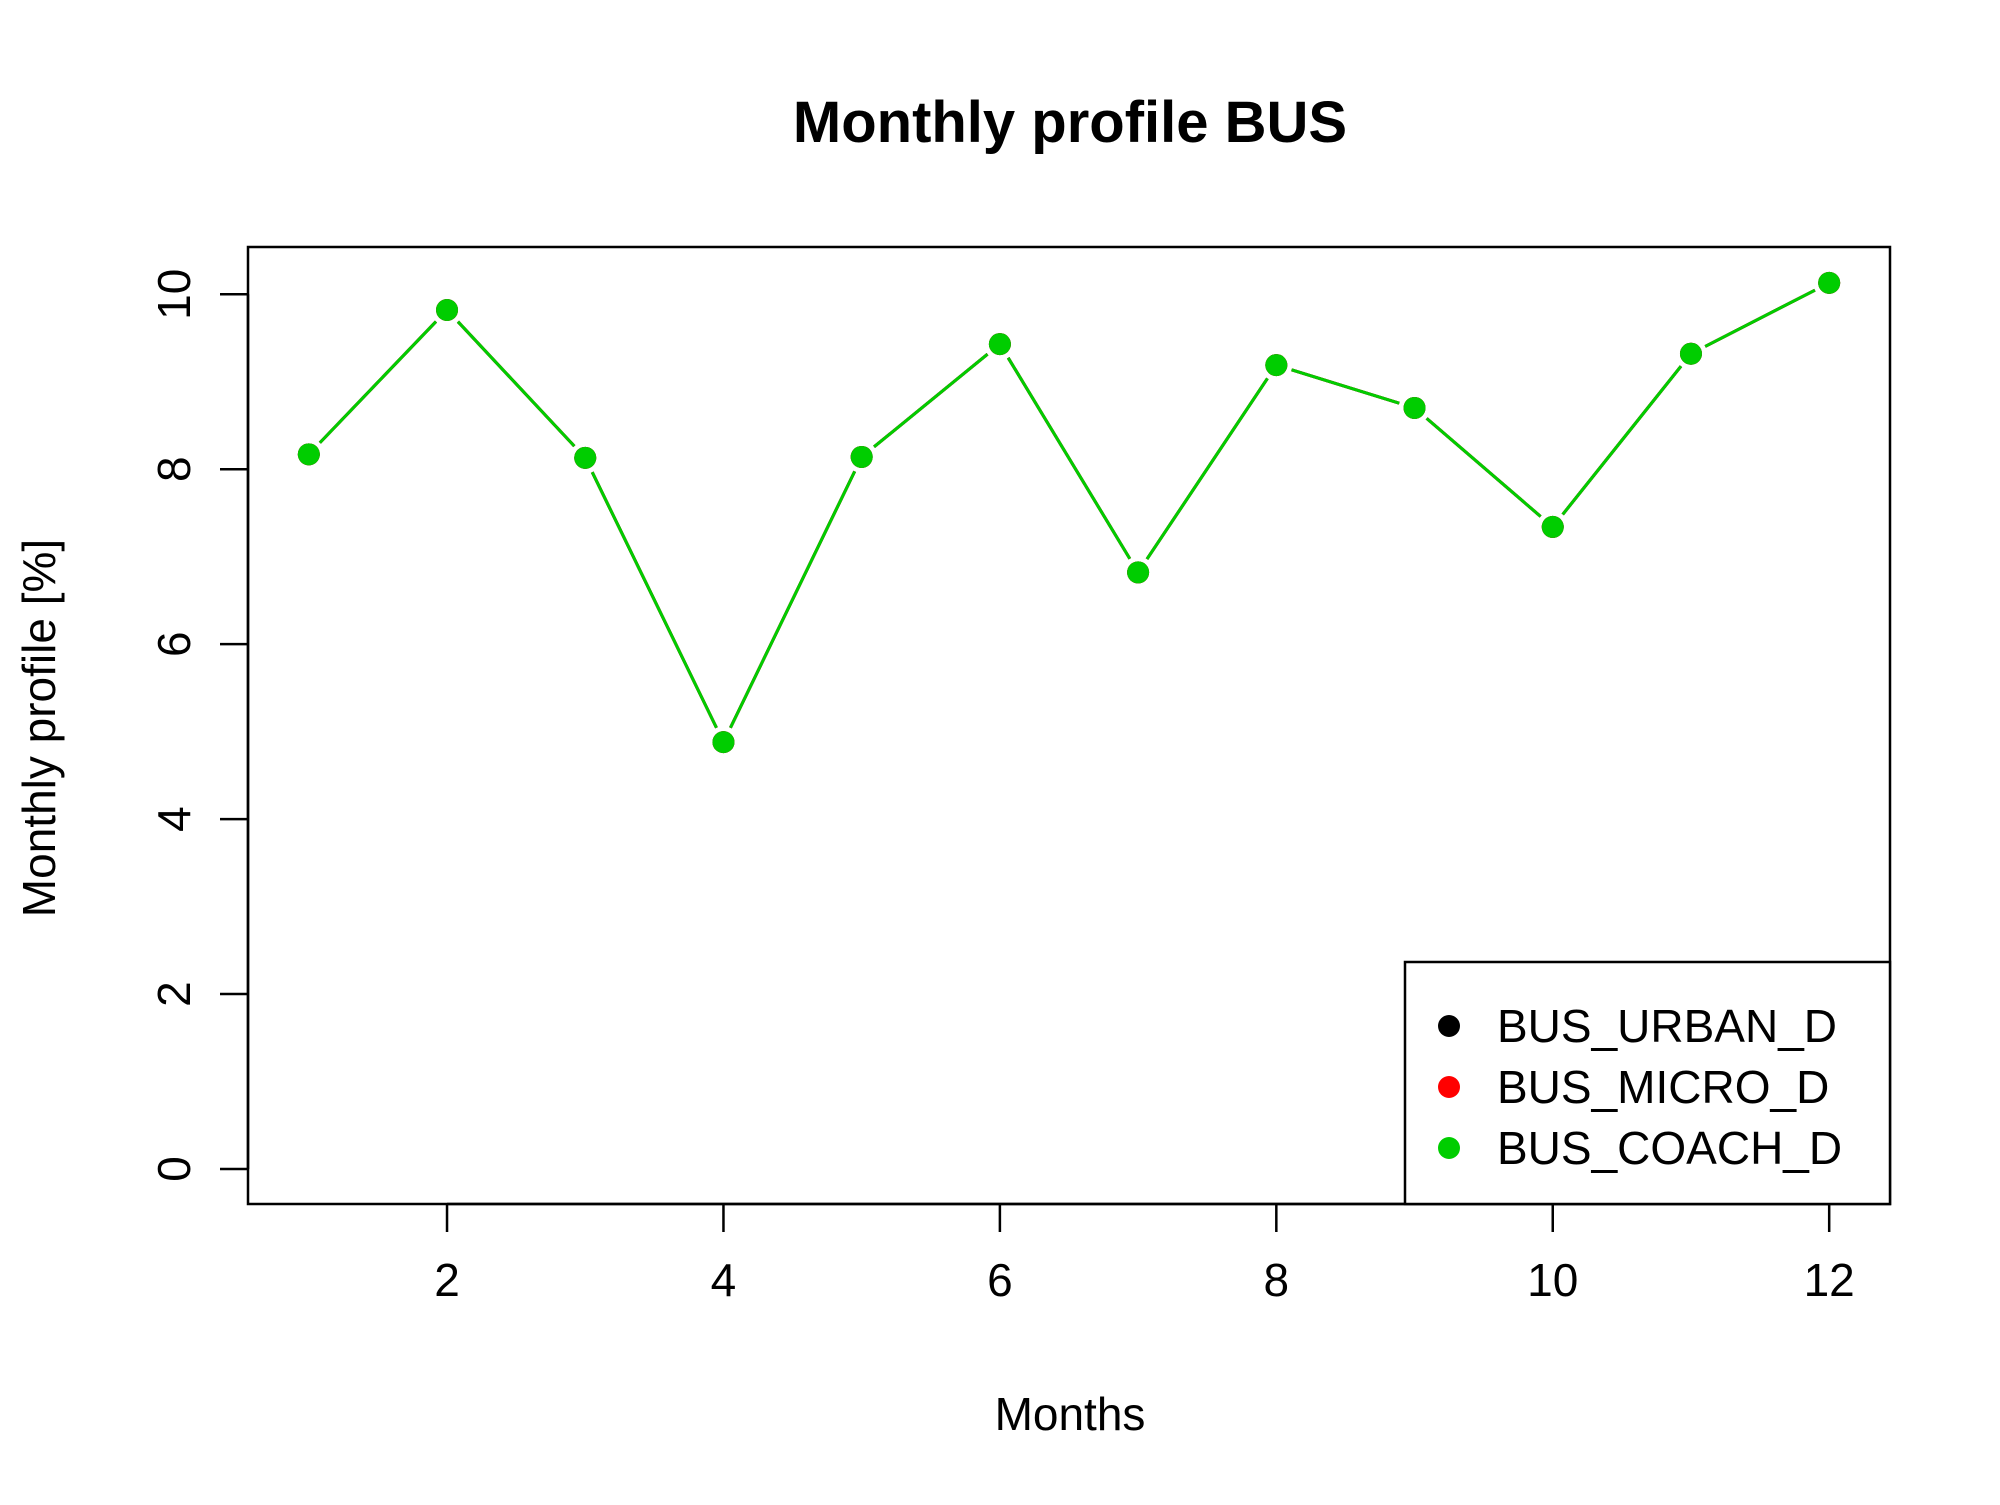 The width and height of the screenshot is (2000, 1505). I want to click on y-tick-label: 8, so click(174, 469).